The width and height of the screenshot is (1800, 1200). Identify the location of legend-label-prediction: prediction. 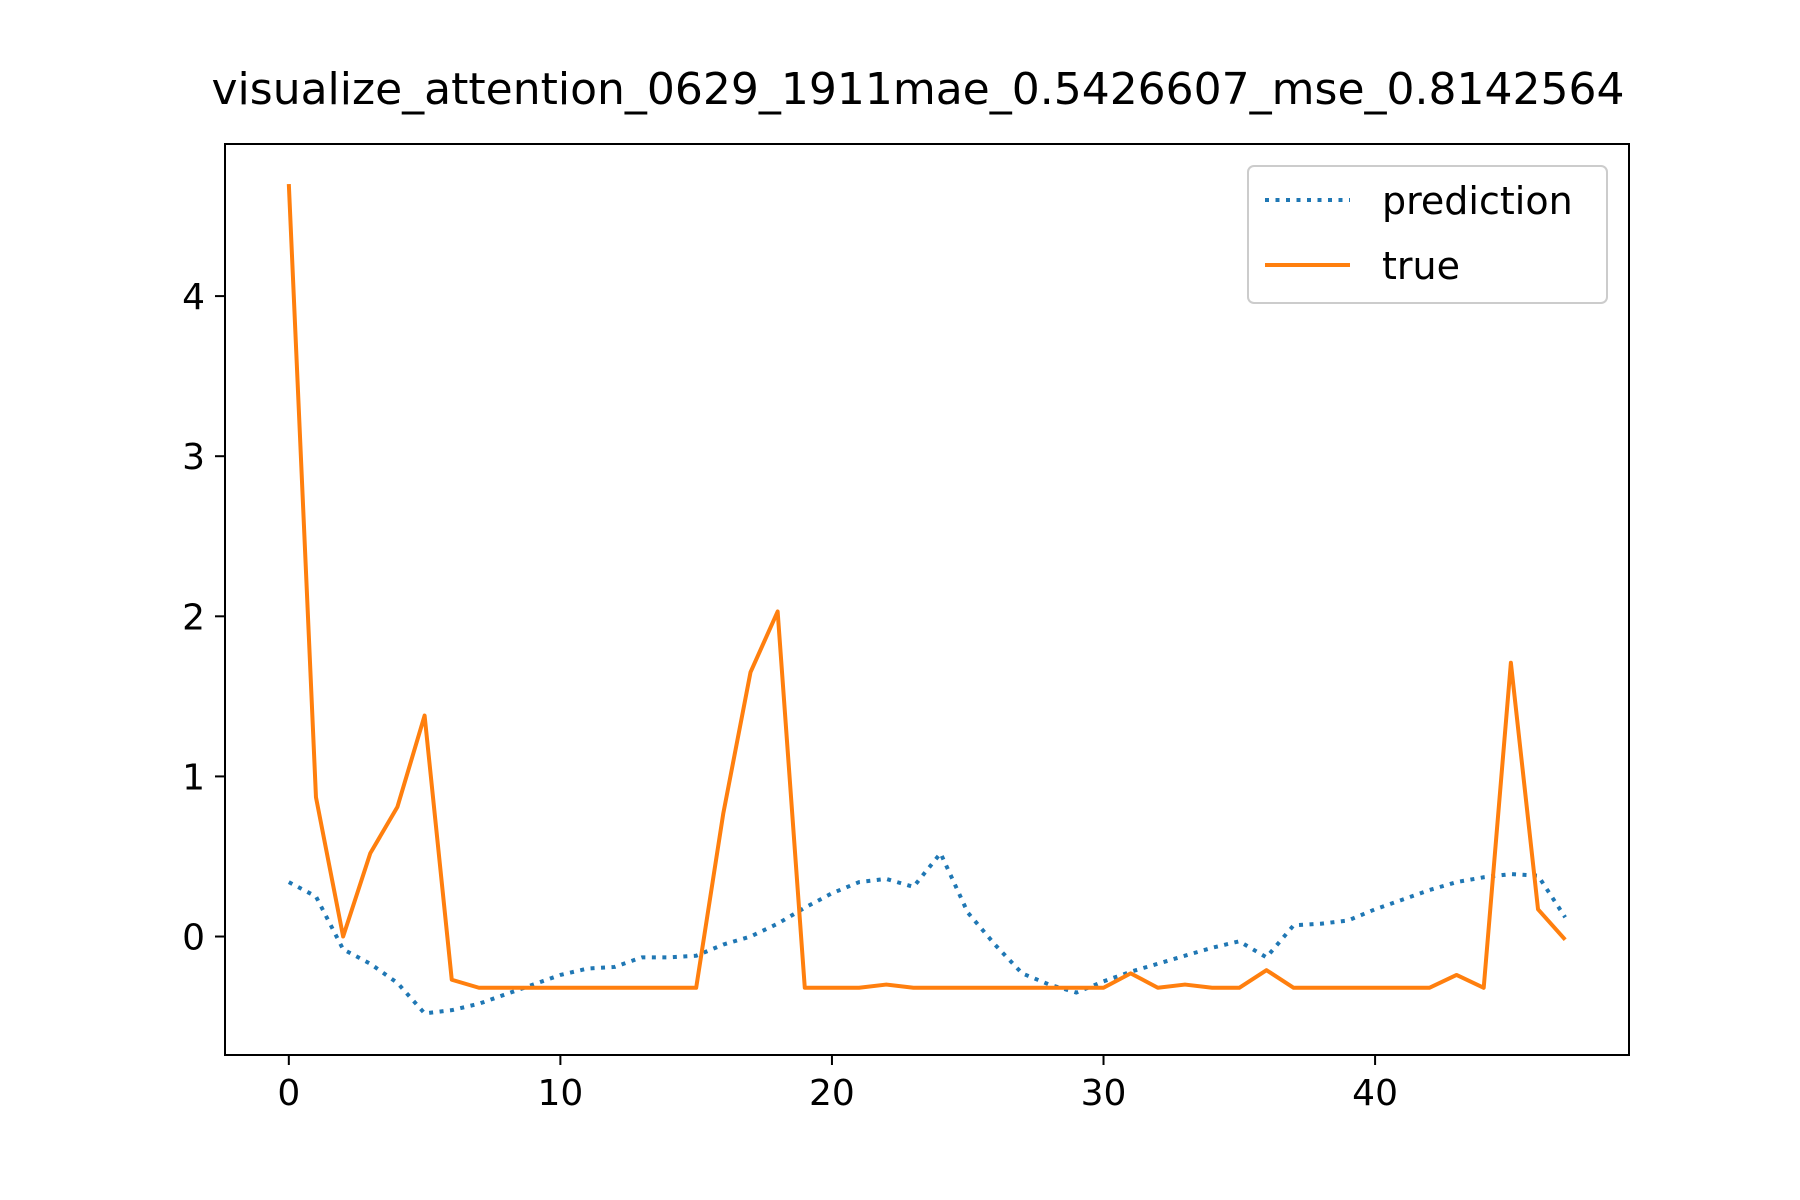
(1477, 201).